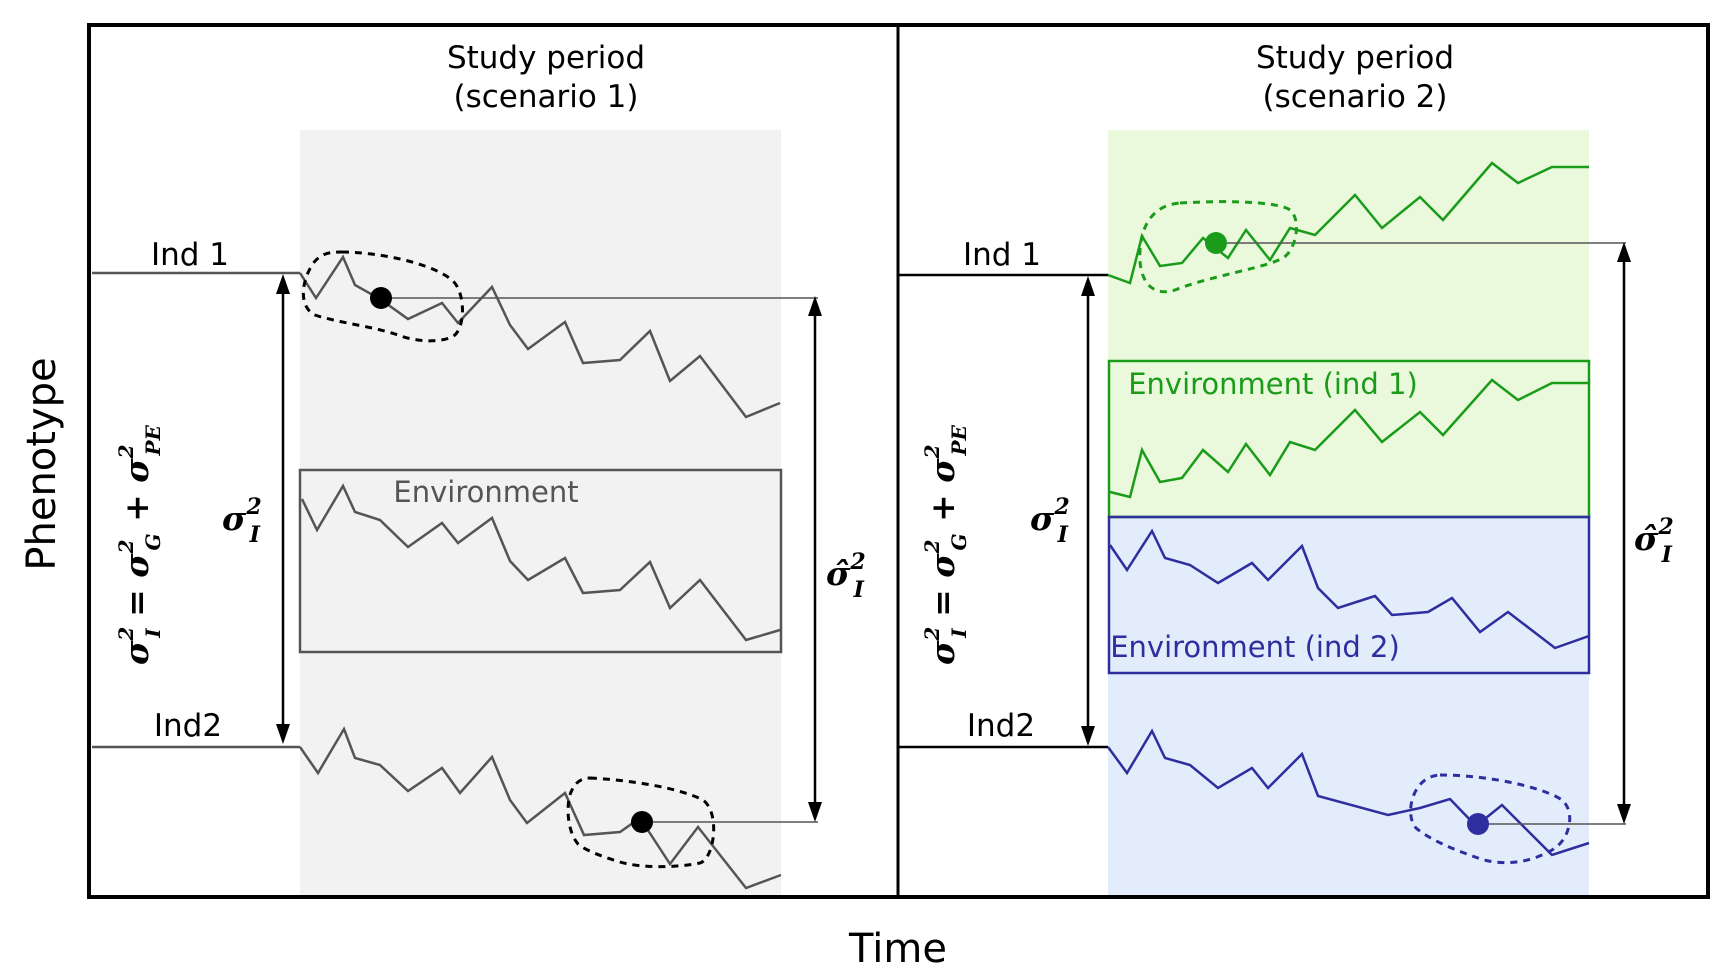  I want to click on environment-ind2-label: Environment (ind 2), so click(1255, 647).